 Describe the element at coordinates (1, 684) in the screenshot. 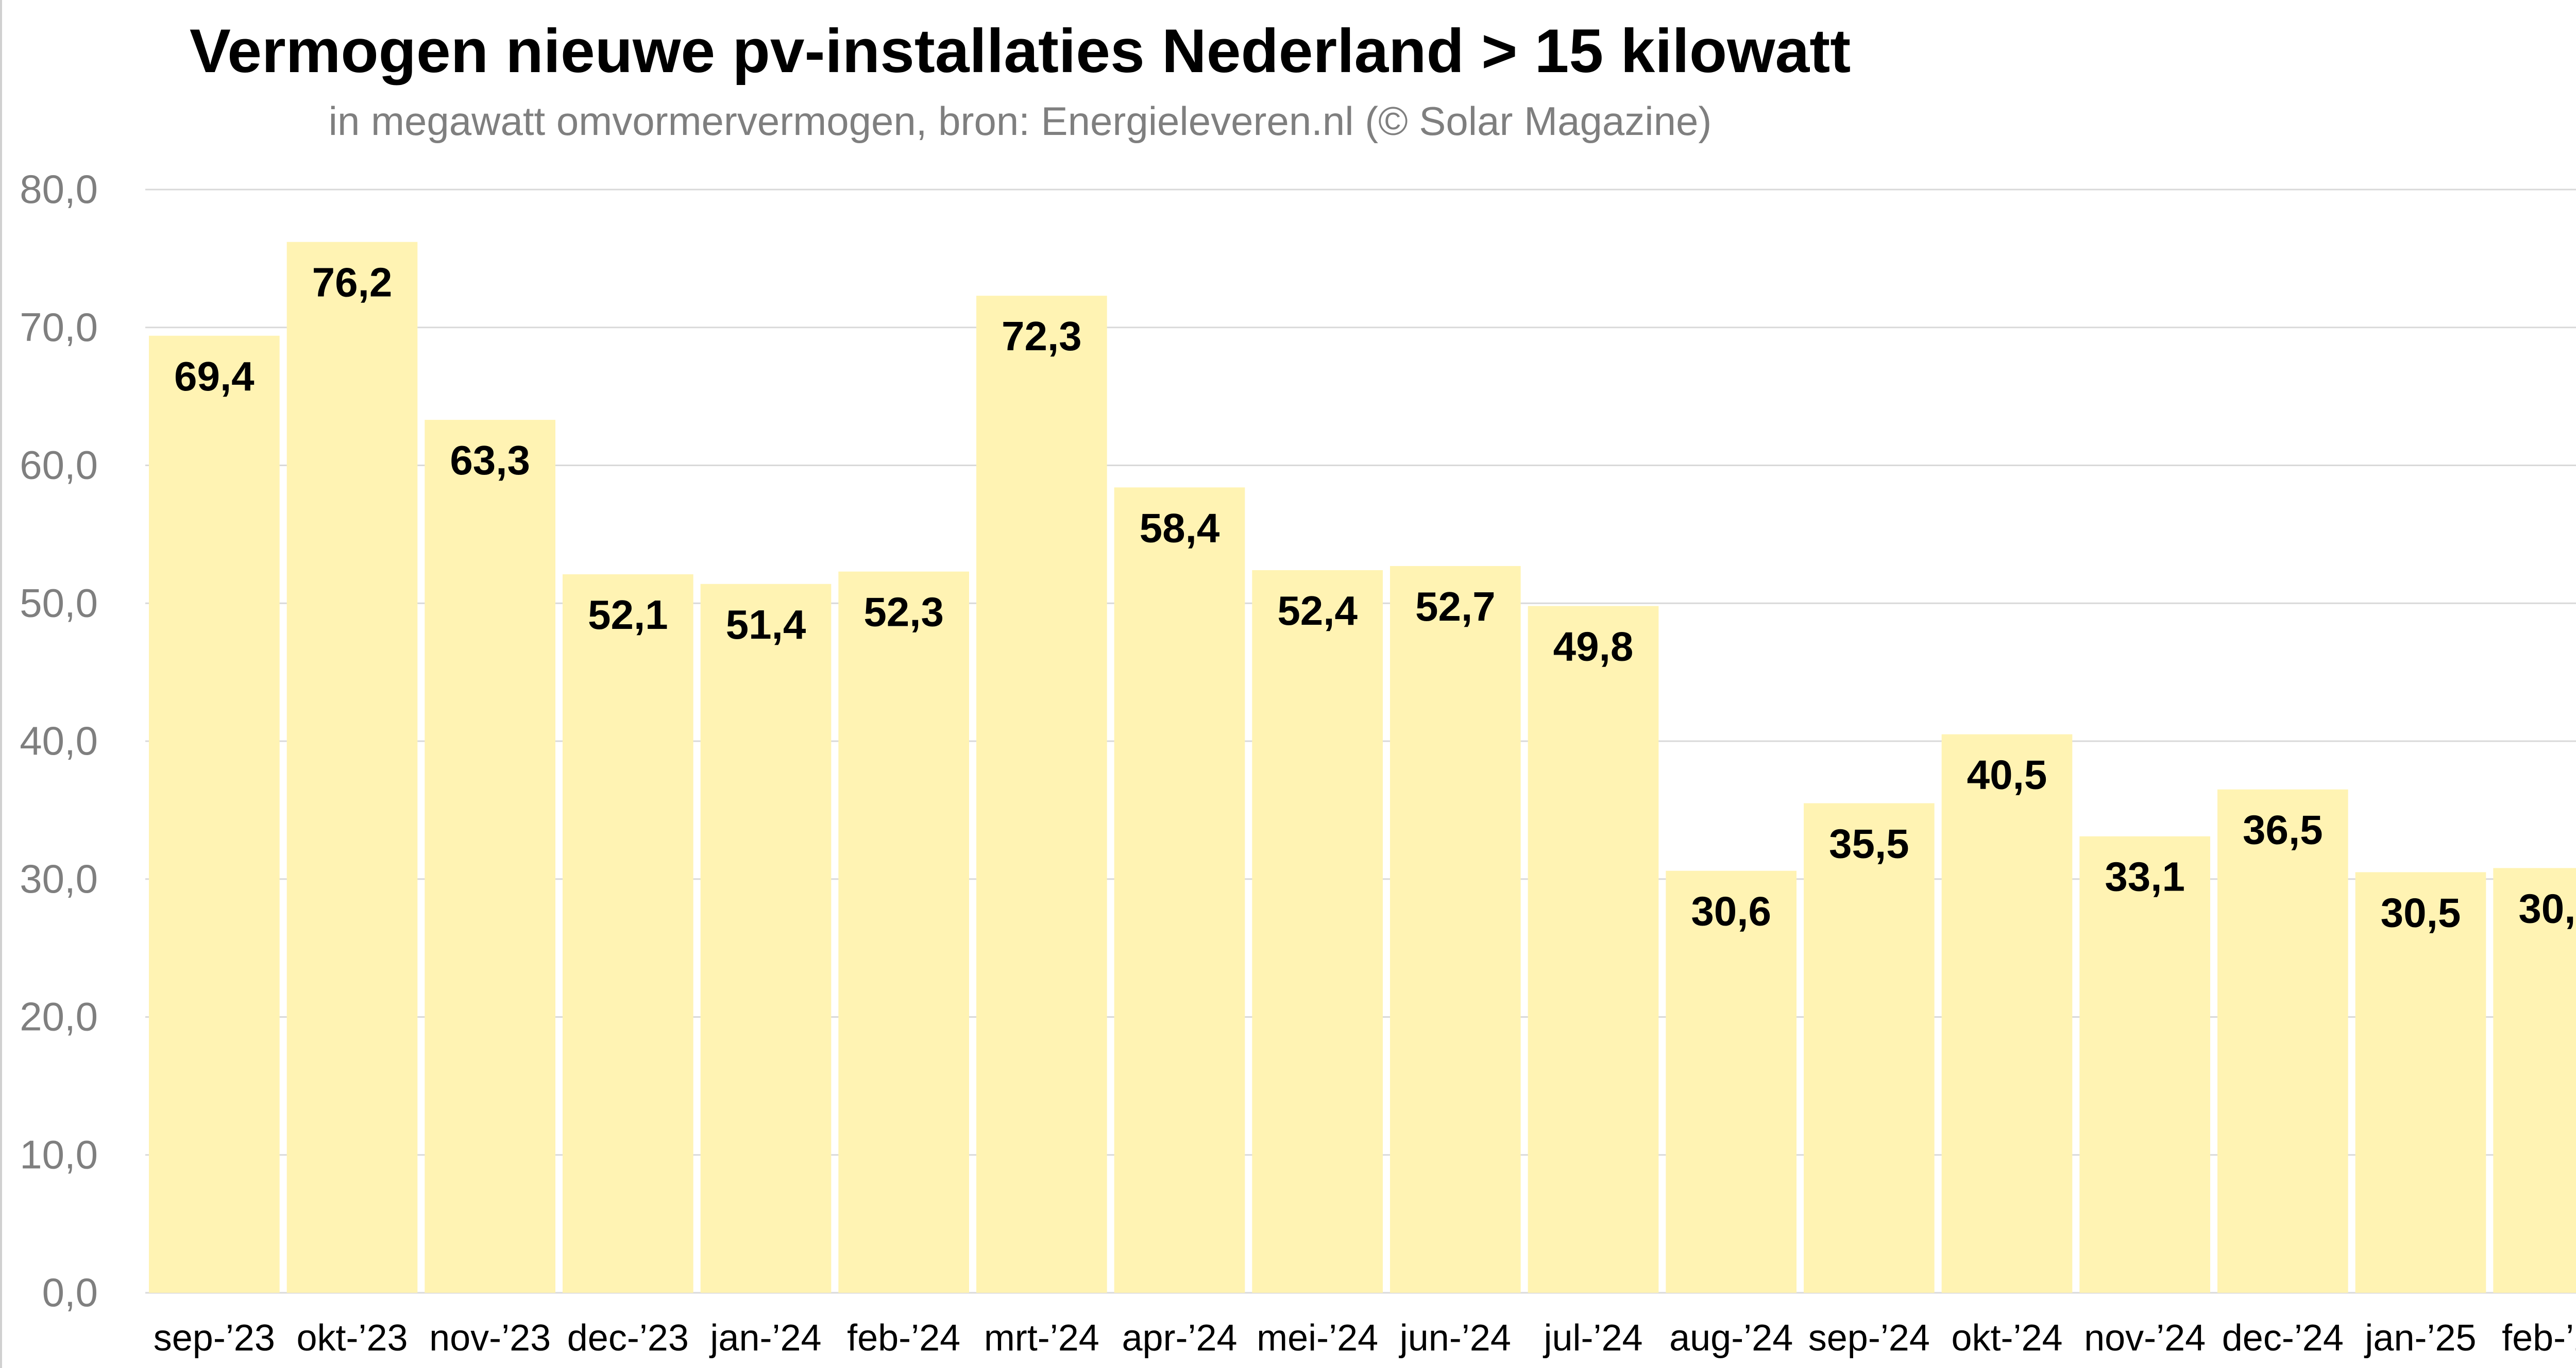

I see `chart-border` at that location.